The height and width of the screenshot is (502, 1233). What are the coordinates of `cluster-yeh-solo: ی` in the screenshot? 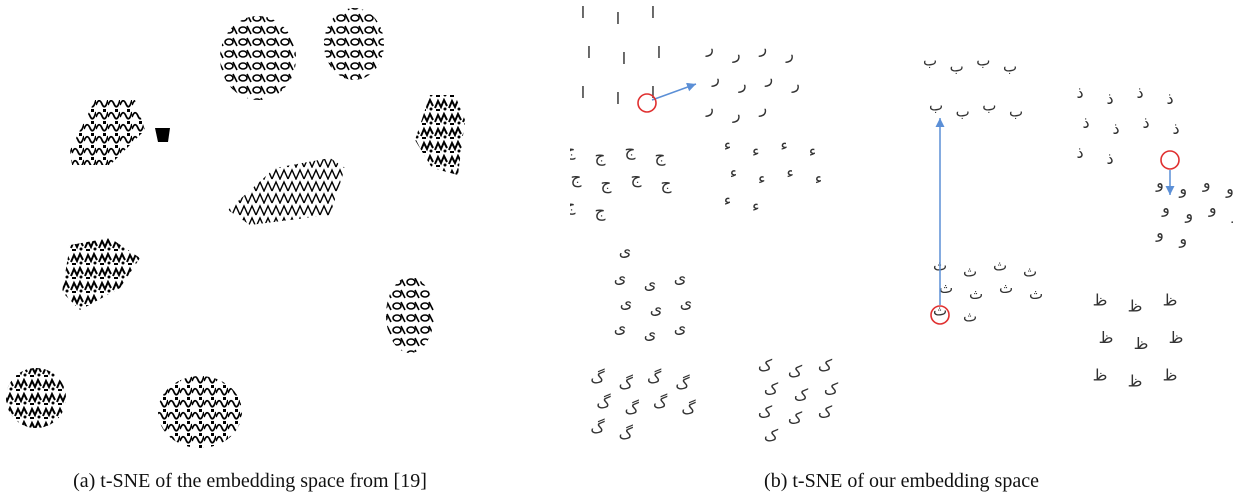 It's located at (625, 250).